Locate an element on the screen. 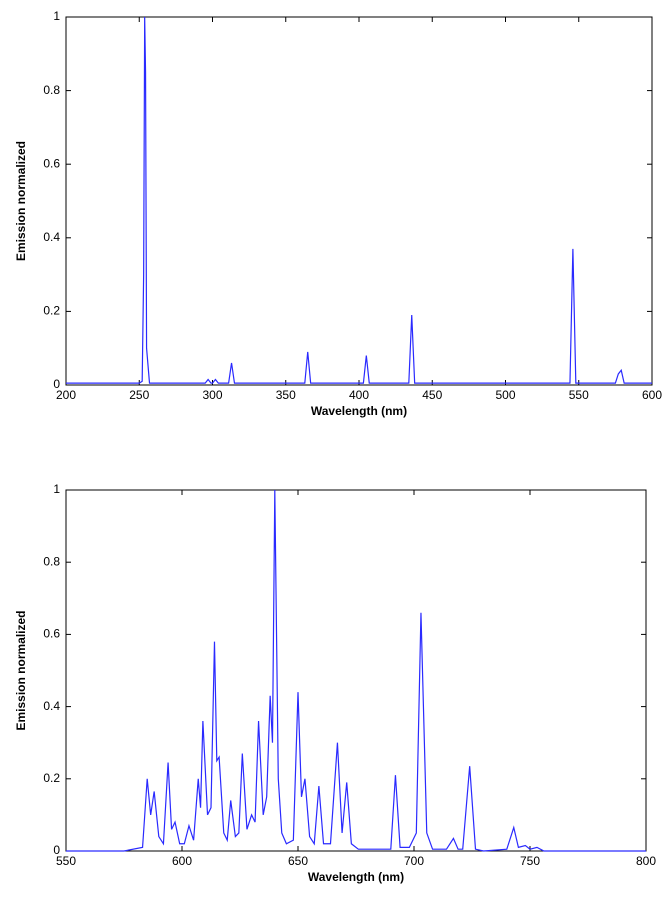 Image resolution: width=665 pixels, height=907 pixels. x-tick-label: 750 is located at coordinates (530, 861).